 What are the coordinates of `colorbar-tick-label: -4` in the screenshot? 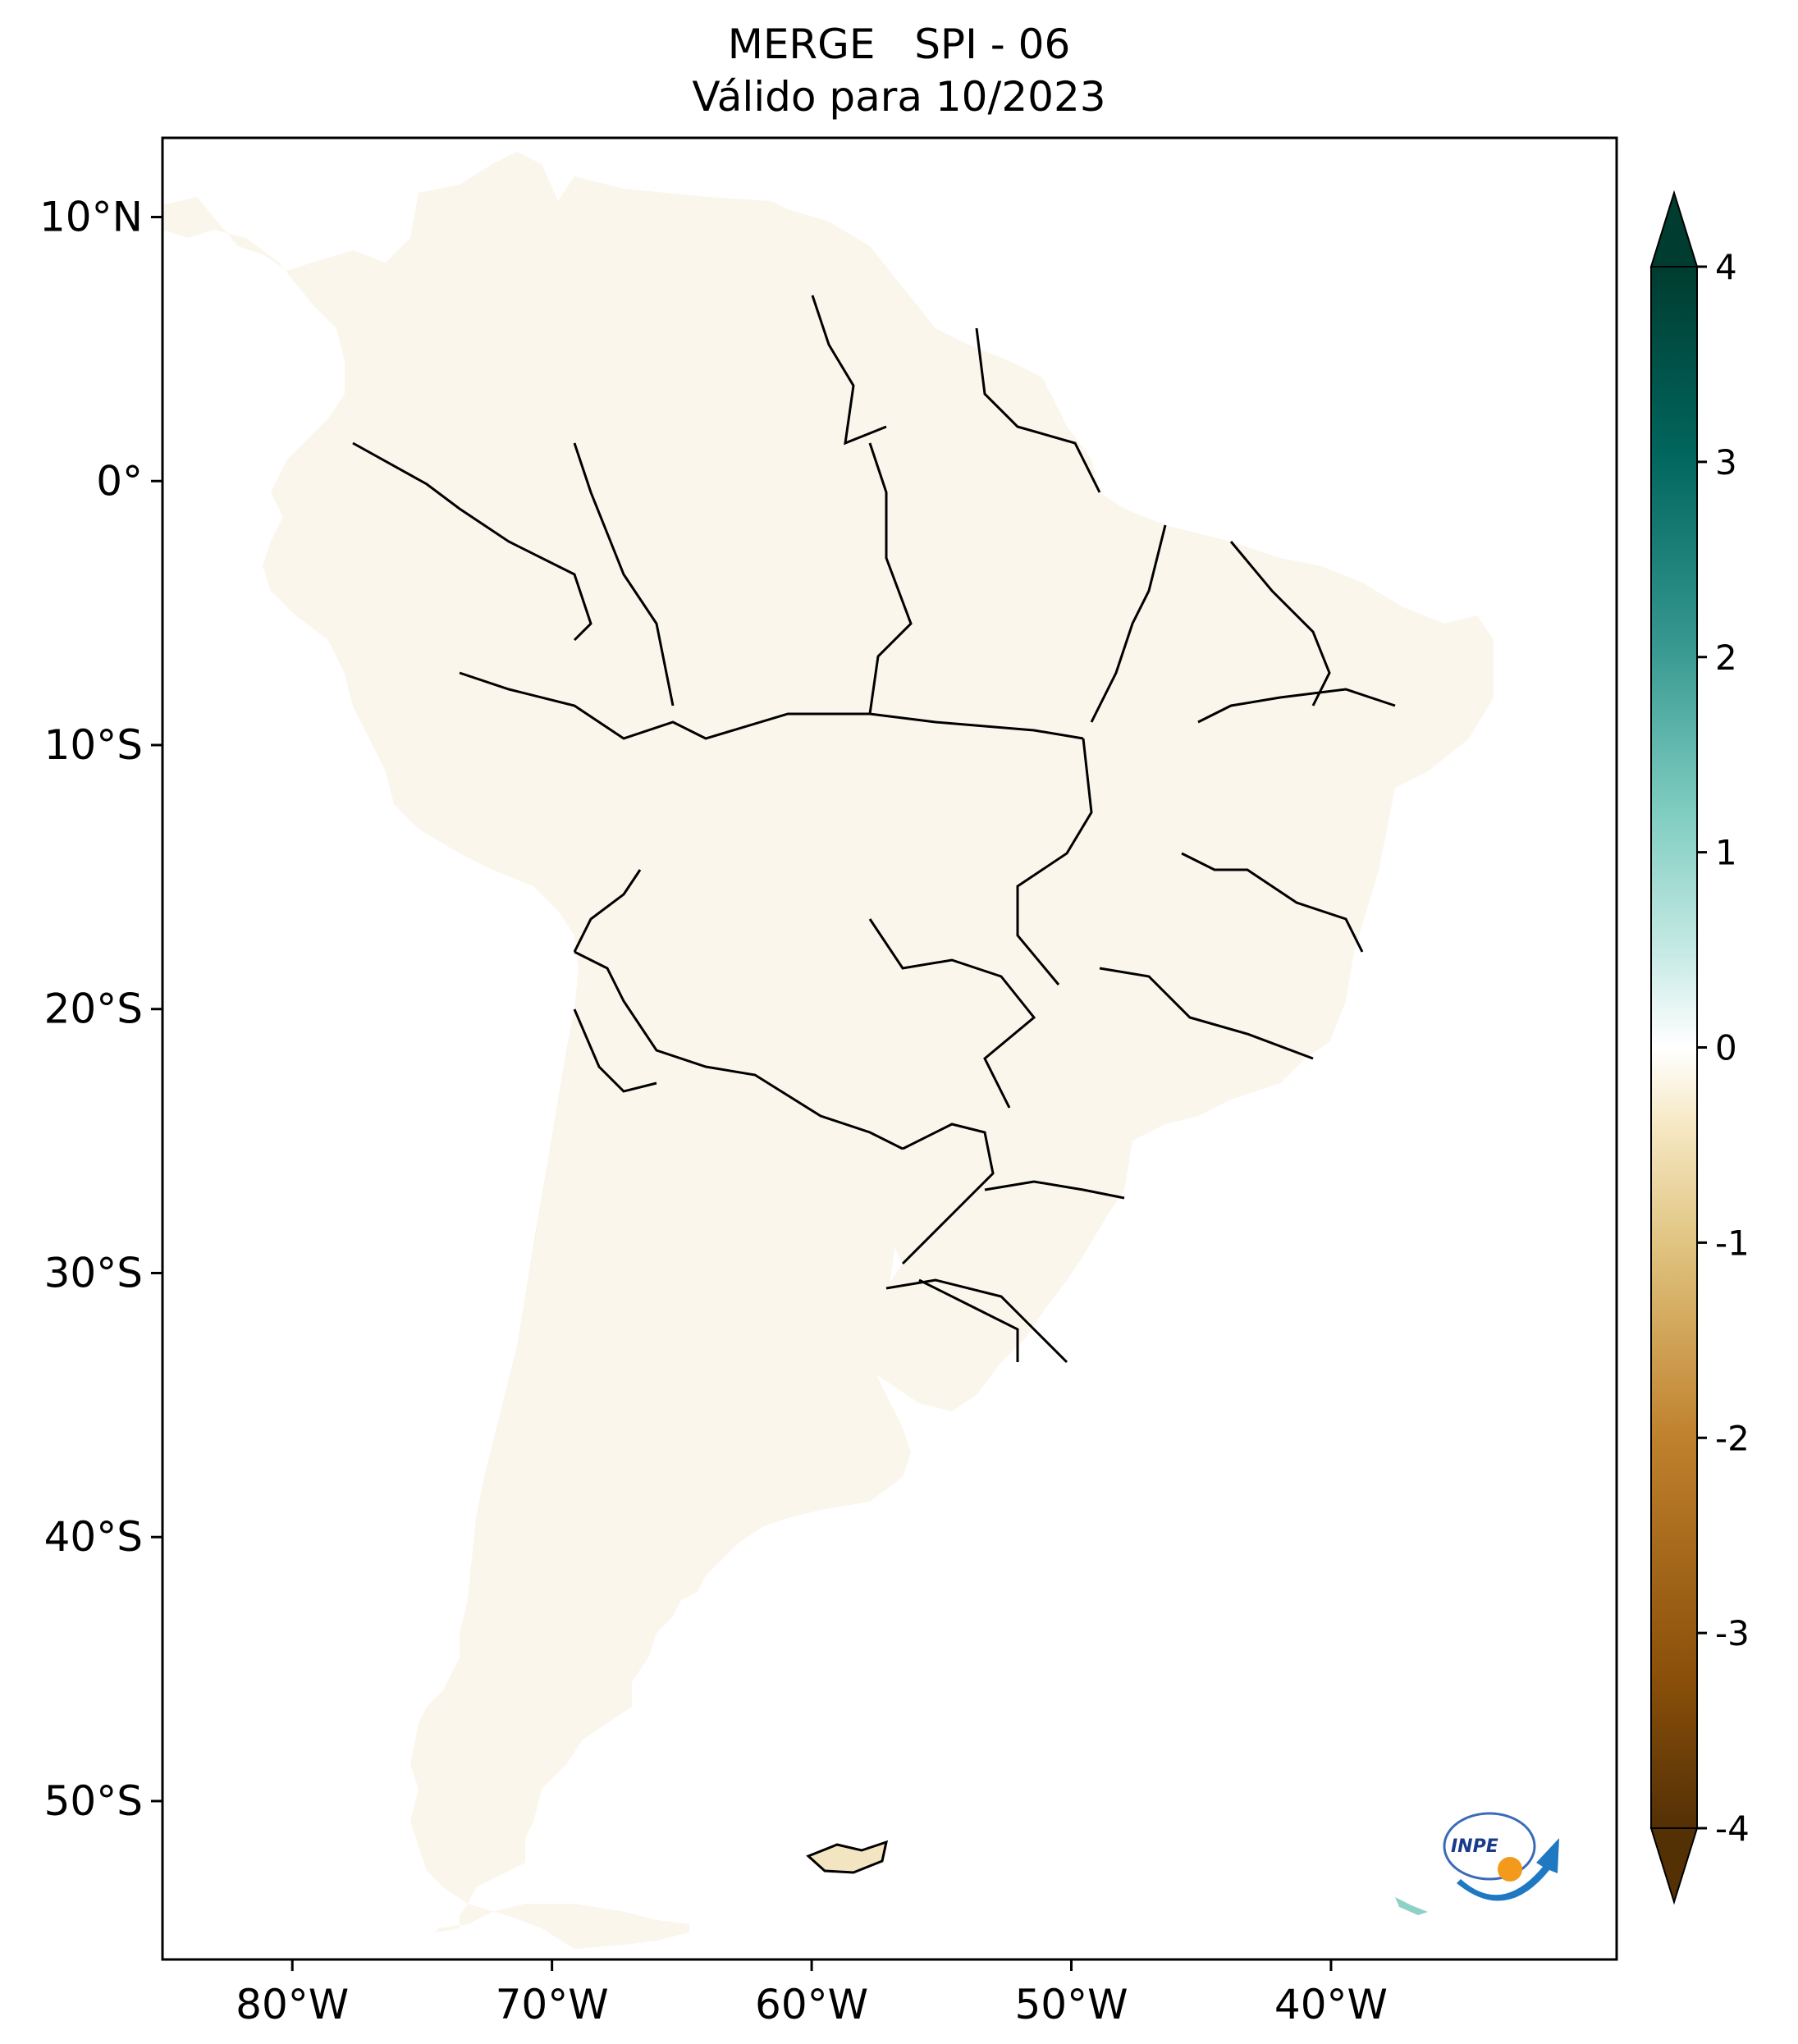 It's located at (1732, 1829).